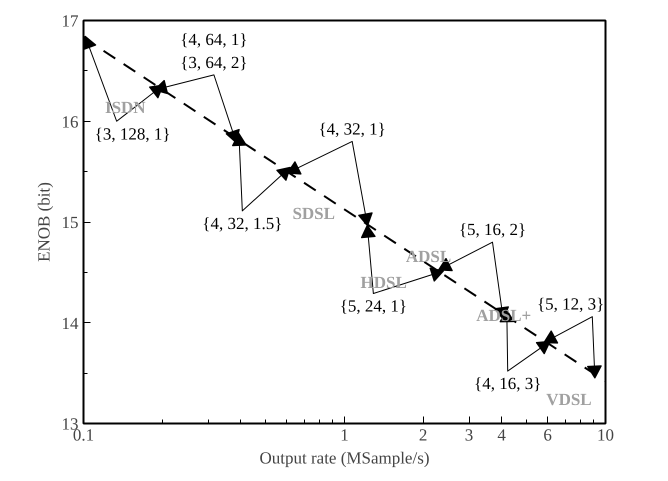 This screenshot has width=668, height=481. I want to click on x-tick-label: 3, so click(469, 435).